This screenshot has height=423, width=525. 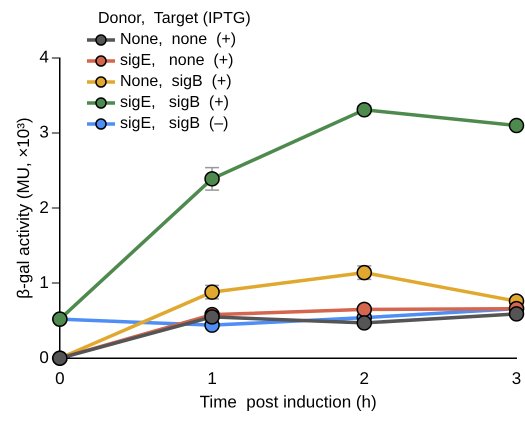 I want to click on y-tick-label: 4, so click(x=44, y=57).